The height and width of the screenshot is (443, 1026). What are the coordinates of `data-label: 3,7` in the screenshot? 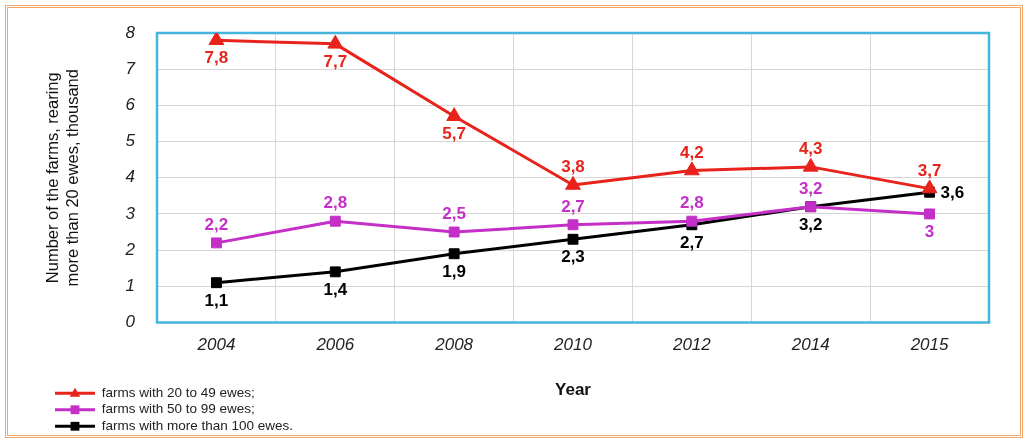 It's located at (929, 170).